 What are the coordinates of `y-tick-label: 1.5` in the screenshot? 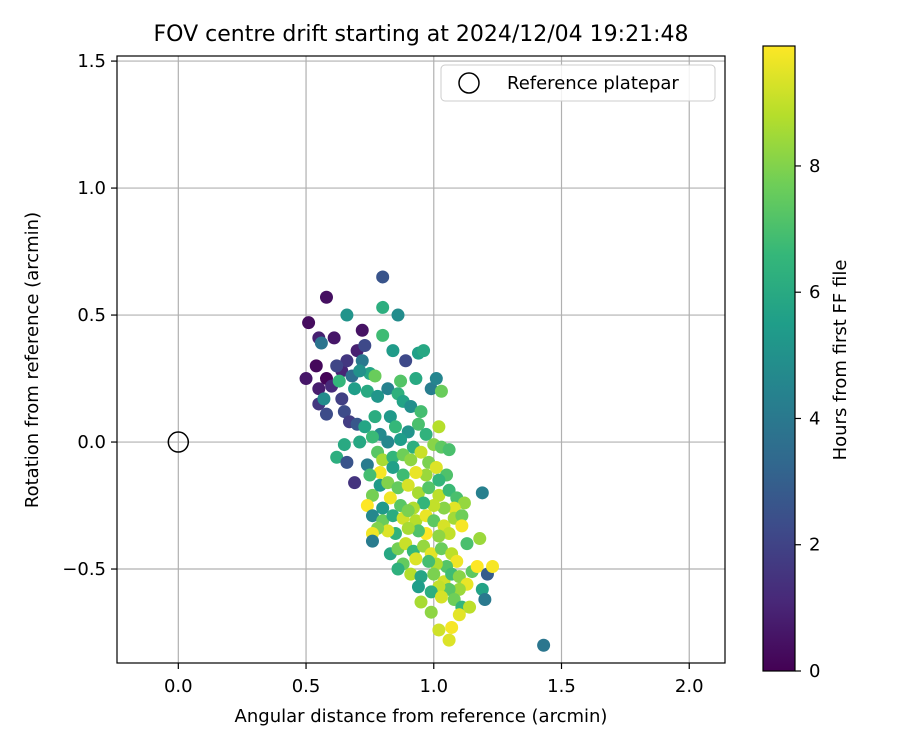 It's located at (91, 61).